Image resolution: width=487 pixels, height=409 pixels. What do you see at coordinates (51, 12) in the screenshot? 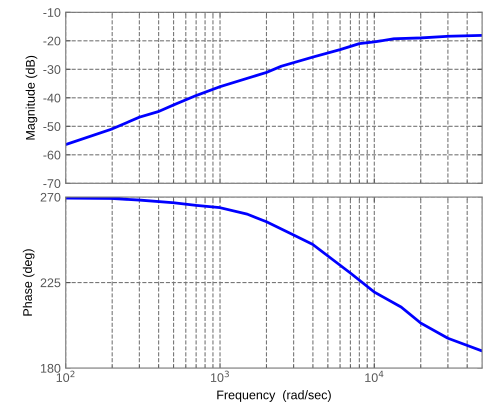
I see `y-tick-label: -10` at bounding box center [51, 12].